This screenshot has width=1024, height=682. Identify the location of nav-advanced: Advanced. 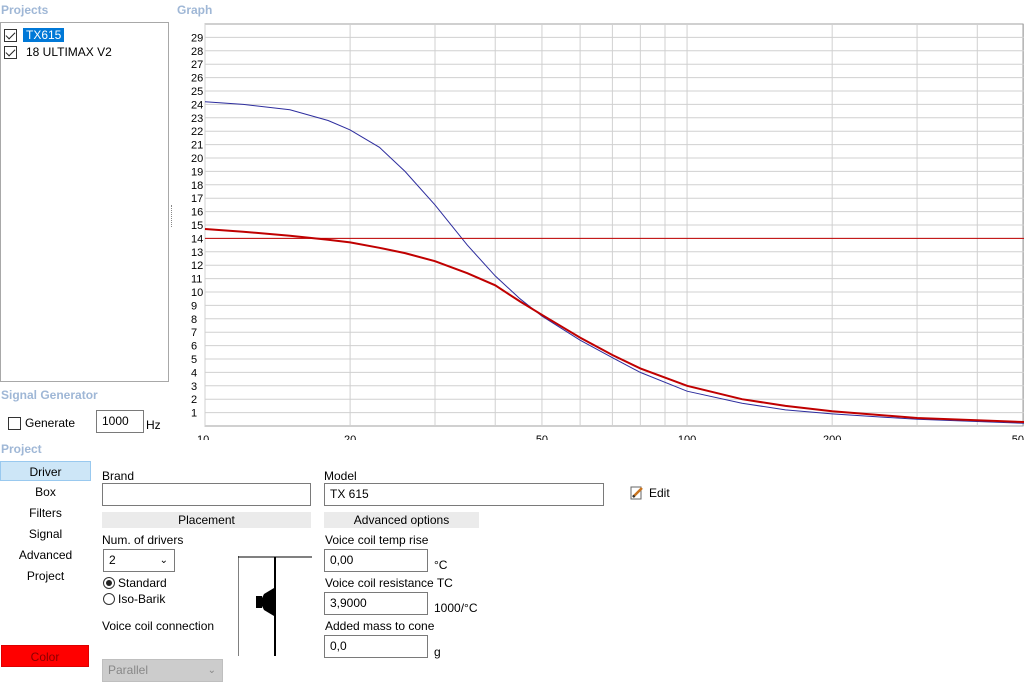
(45, 555).